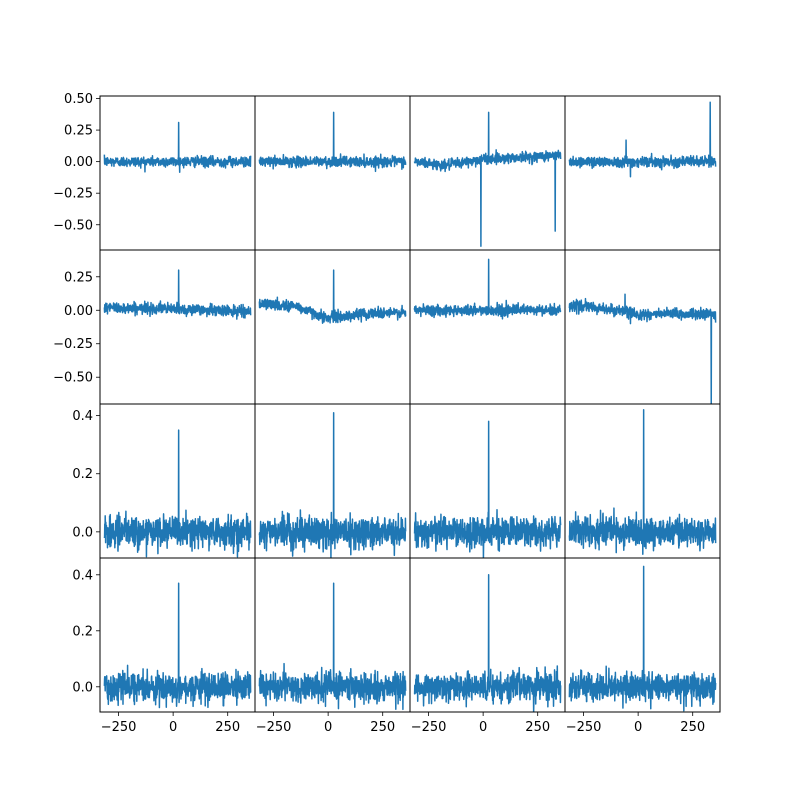 Image resolution: width=800 pixels, height=800 pixels. I want to click on subplot-r4-c2: −250 0 250, so click(332, 646).